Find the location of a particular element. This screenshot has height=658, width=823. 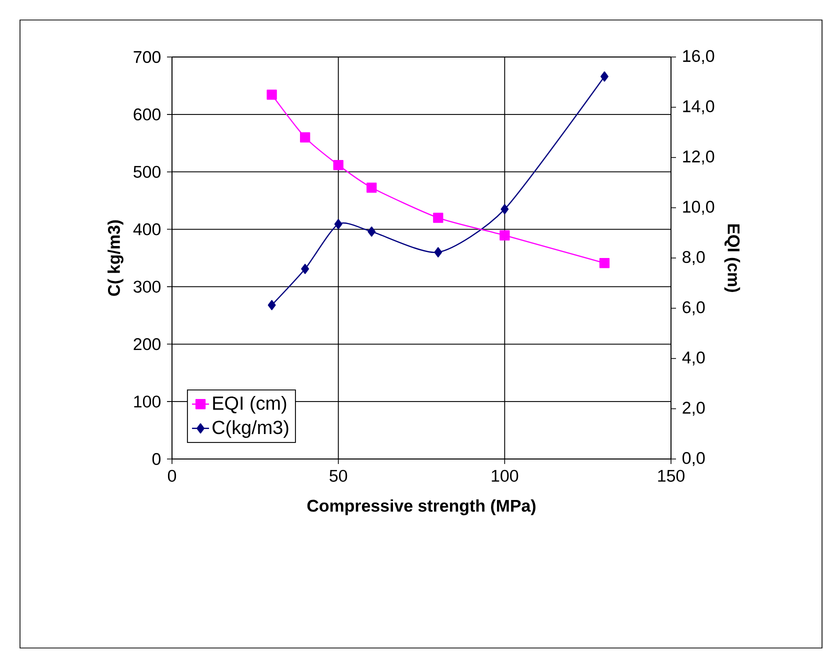

y-tick-label: 200 is located at coordinates (147, 344).